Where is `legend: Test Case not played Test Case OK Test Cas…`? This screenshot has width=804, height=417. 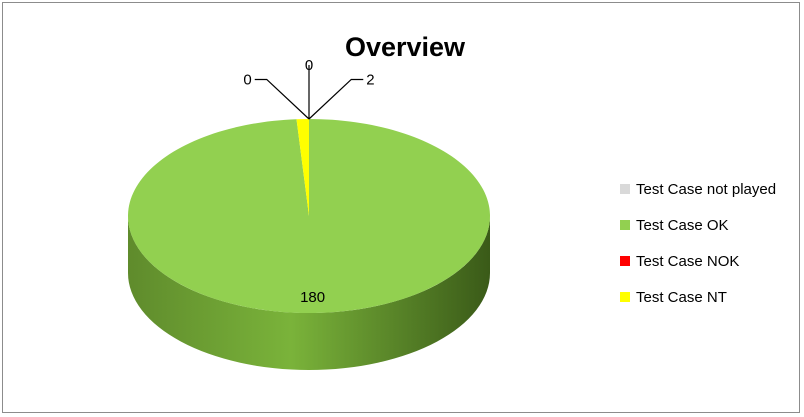
legend: Test Case not played Test Case OK Test Cas… is located at coordinates (710, 248).